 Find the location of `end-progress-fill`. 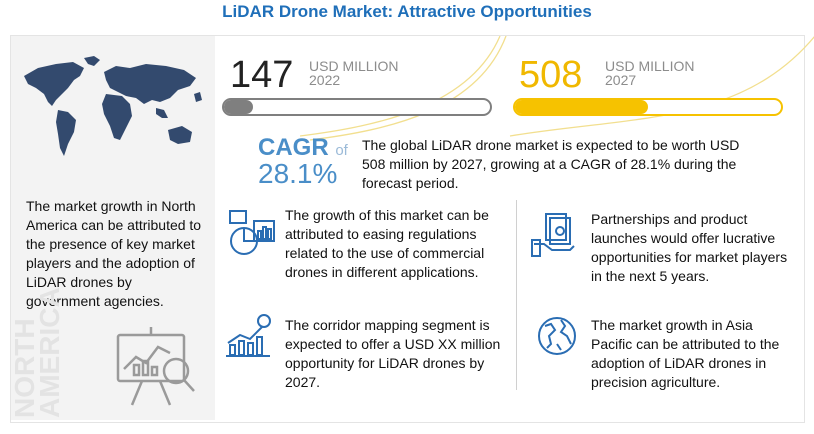

end-progress-fill is located at coordinates (581, 107).